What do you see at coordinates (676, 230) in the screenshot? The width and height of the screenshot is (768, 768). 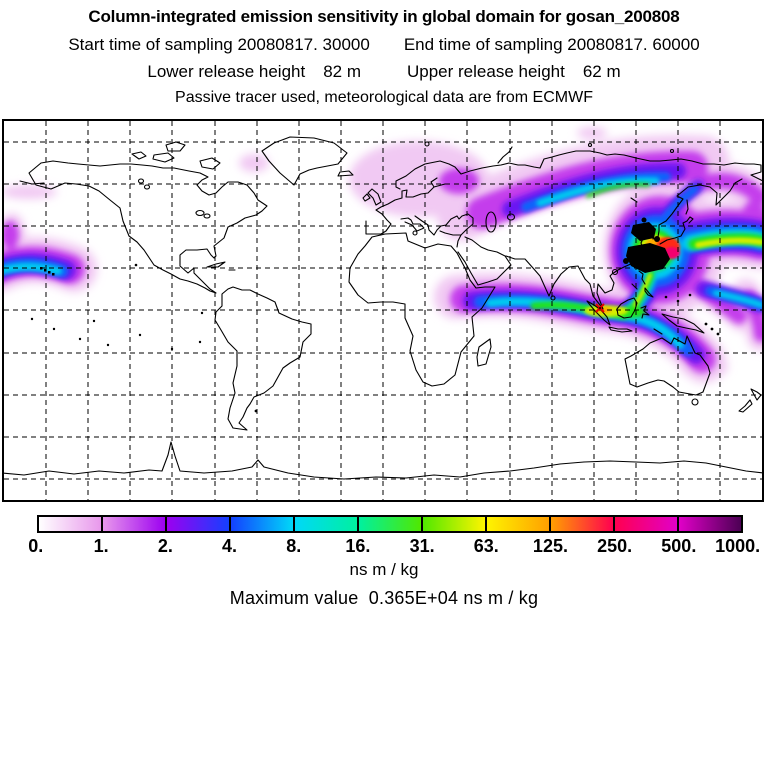 I see `coast-japan` at bounding box center [676, 230].